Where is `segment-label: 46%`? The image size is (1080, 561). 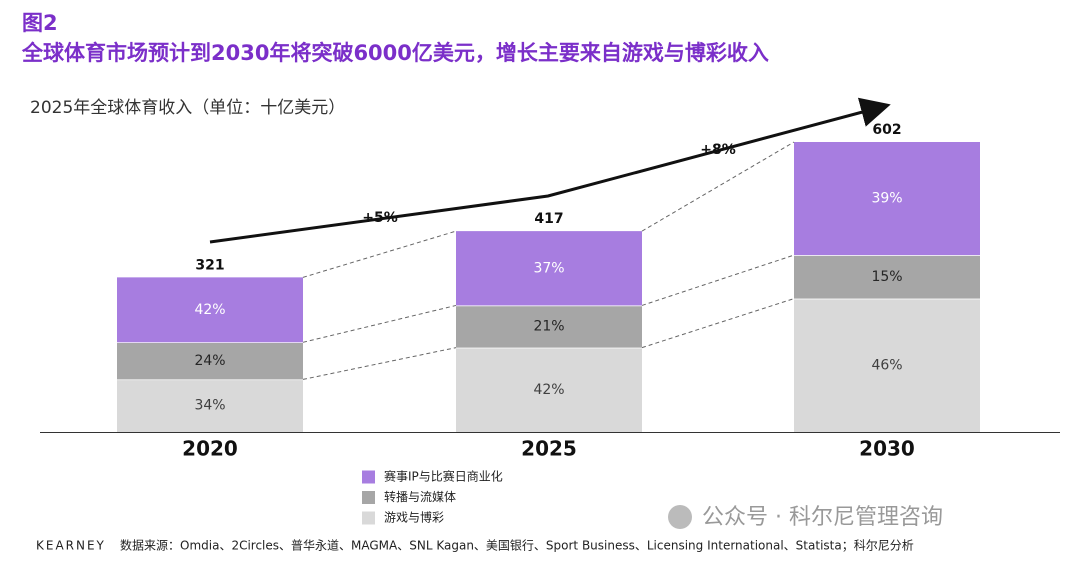
segment-label: 46% is located at coordinates (886, 365).